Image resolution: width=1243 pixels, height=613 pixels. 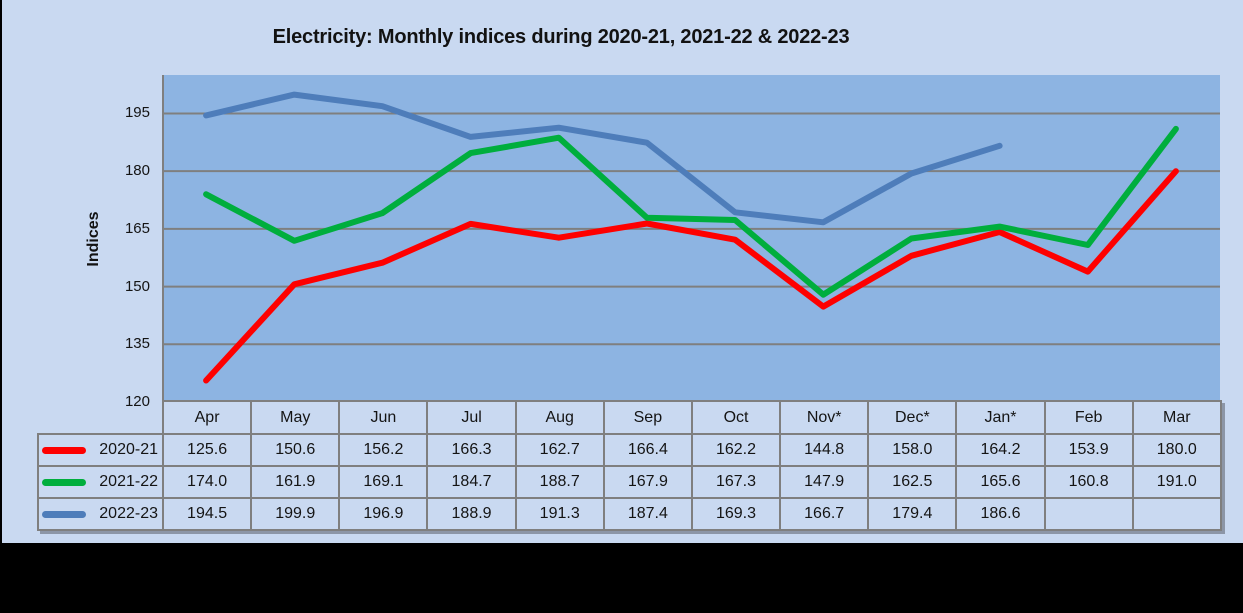 What do you see at coordinates (137, 112) in the screenshot?
I see `y-axis-tick-label: 195` at bounding box center [137, 112].